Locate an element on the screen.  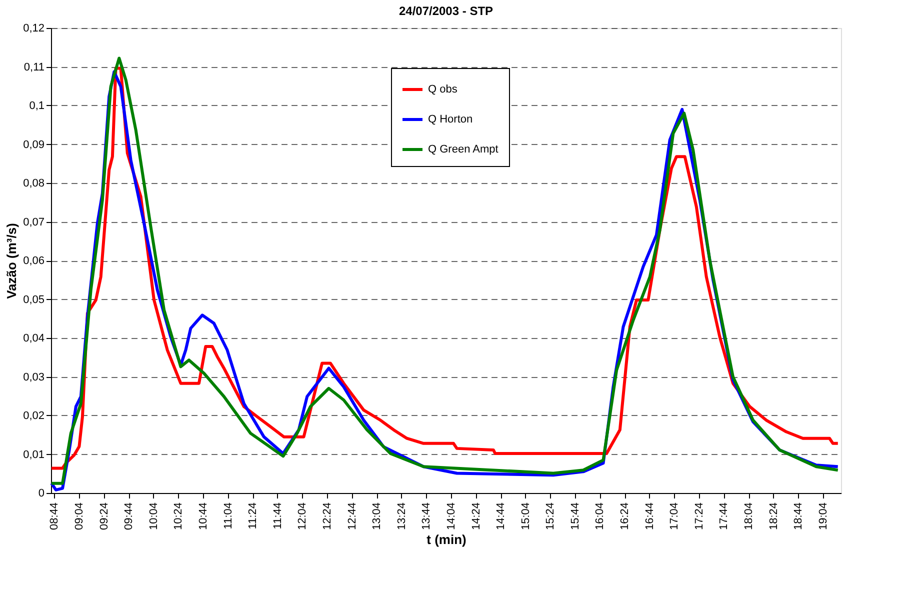
x-tick-label: 09:44 is located at coordinates (129, 516).